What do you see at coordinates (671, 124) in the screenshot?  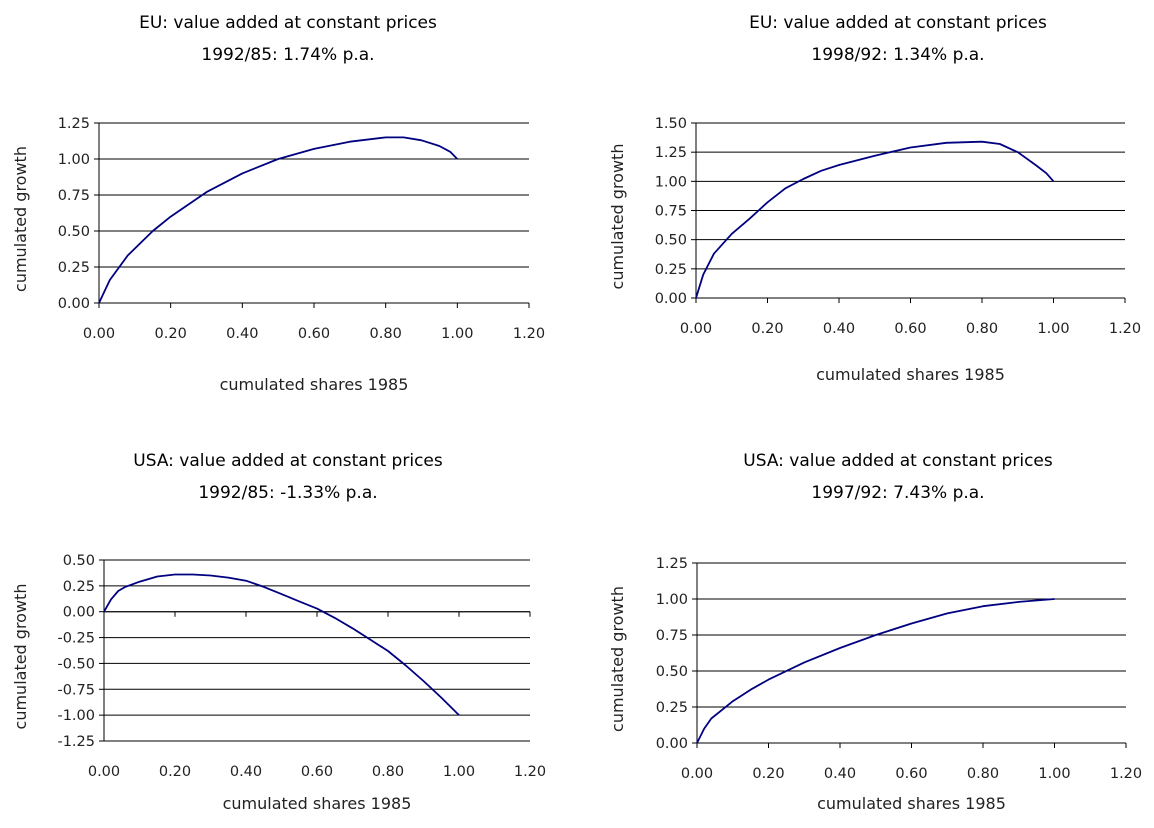 I see `y-tick-label: 1.50` at bounding box center [671, 124].